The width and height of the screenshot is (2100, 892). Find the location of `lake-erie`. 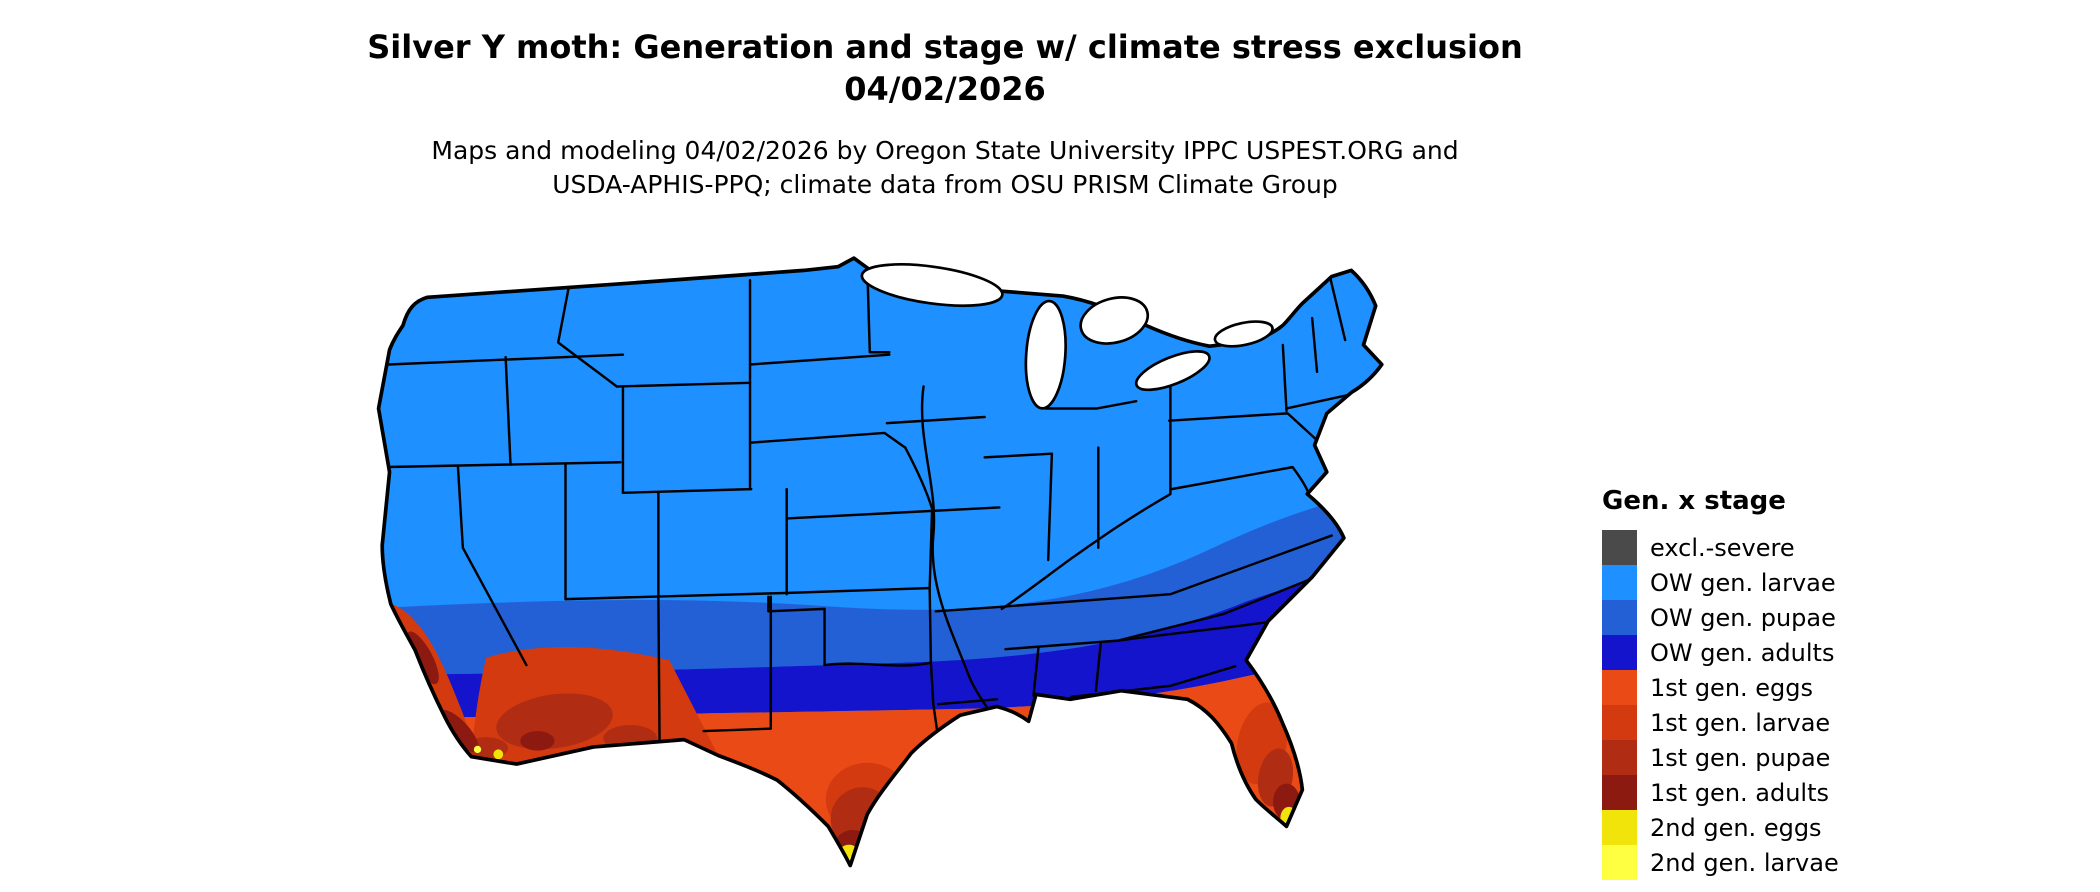

lake-erie is located at coordinates (1172, 371).